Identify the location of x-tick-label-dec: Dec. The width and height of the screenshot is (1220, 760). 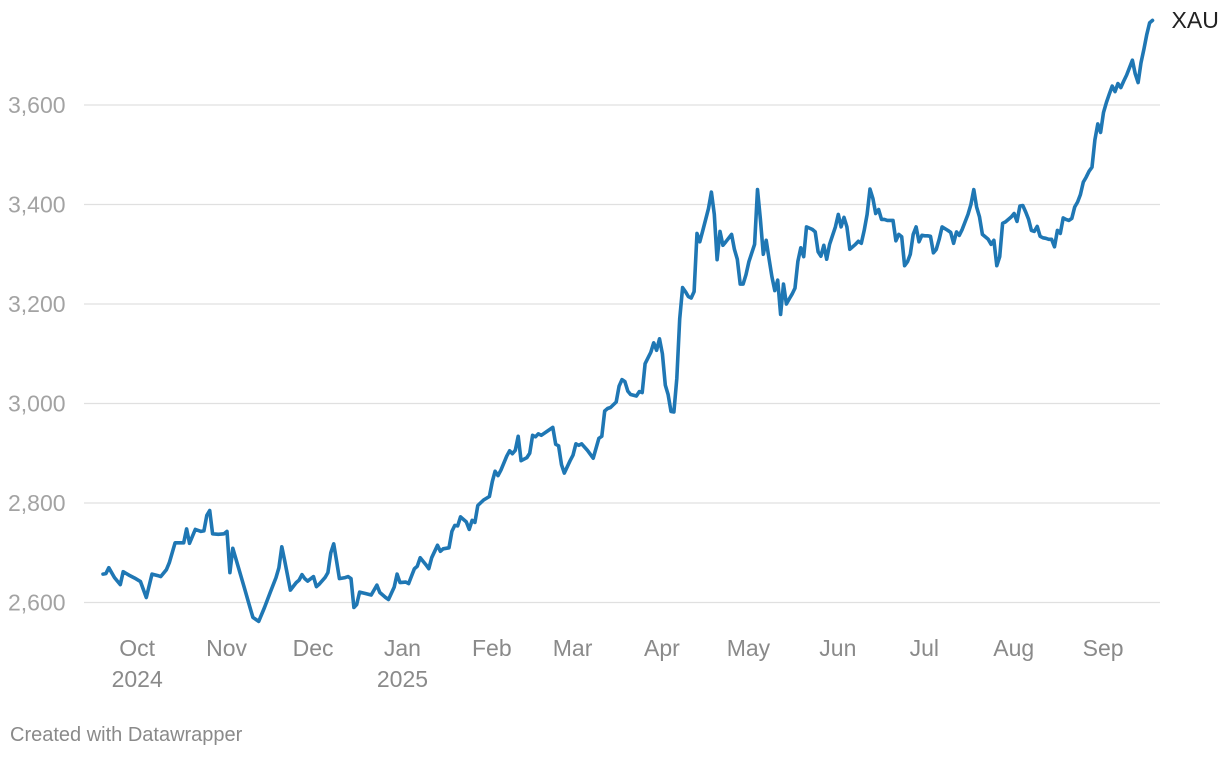
(313, 648).